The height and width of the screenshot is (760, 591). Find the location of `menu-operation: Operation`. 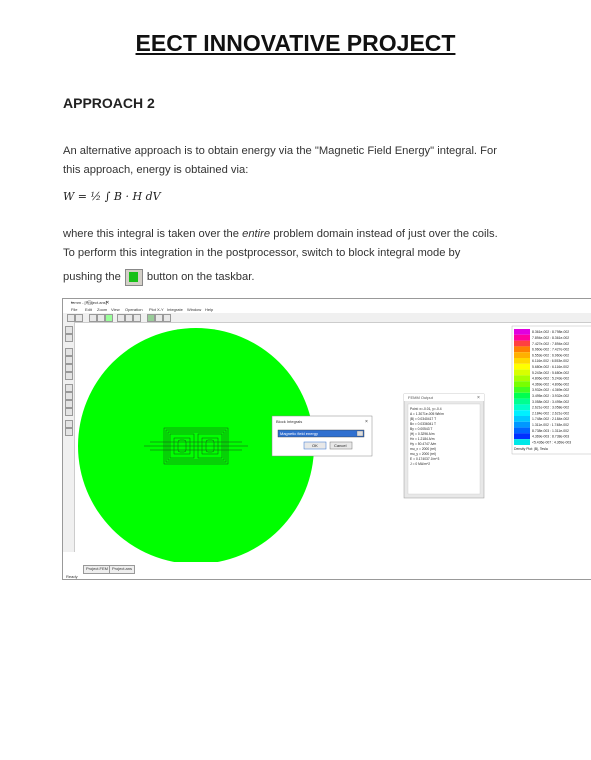

menu-operation: Operation is located at coordinates (134, 309).